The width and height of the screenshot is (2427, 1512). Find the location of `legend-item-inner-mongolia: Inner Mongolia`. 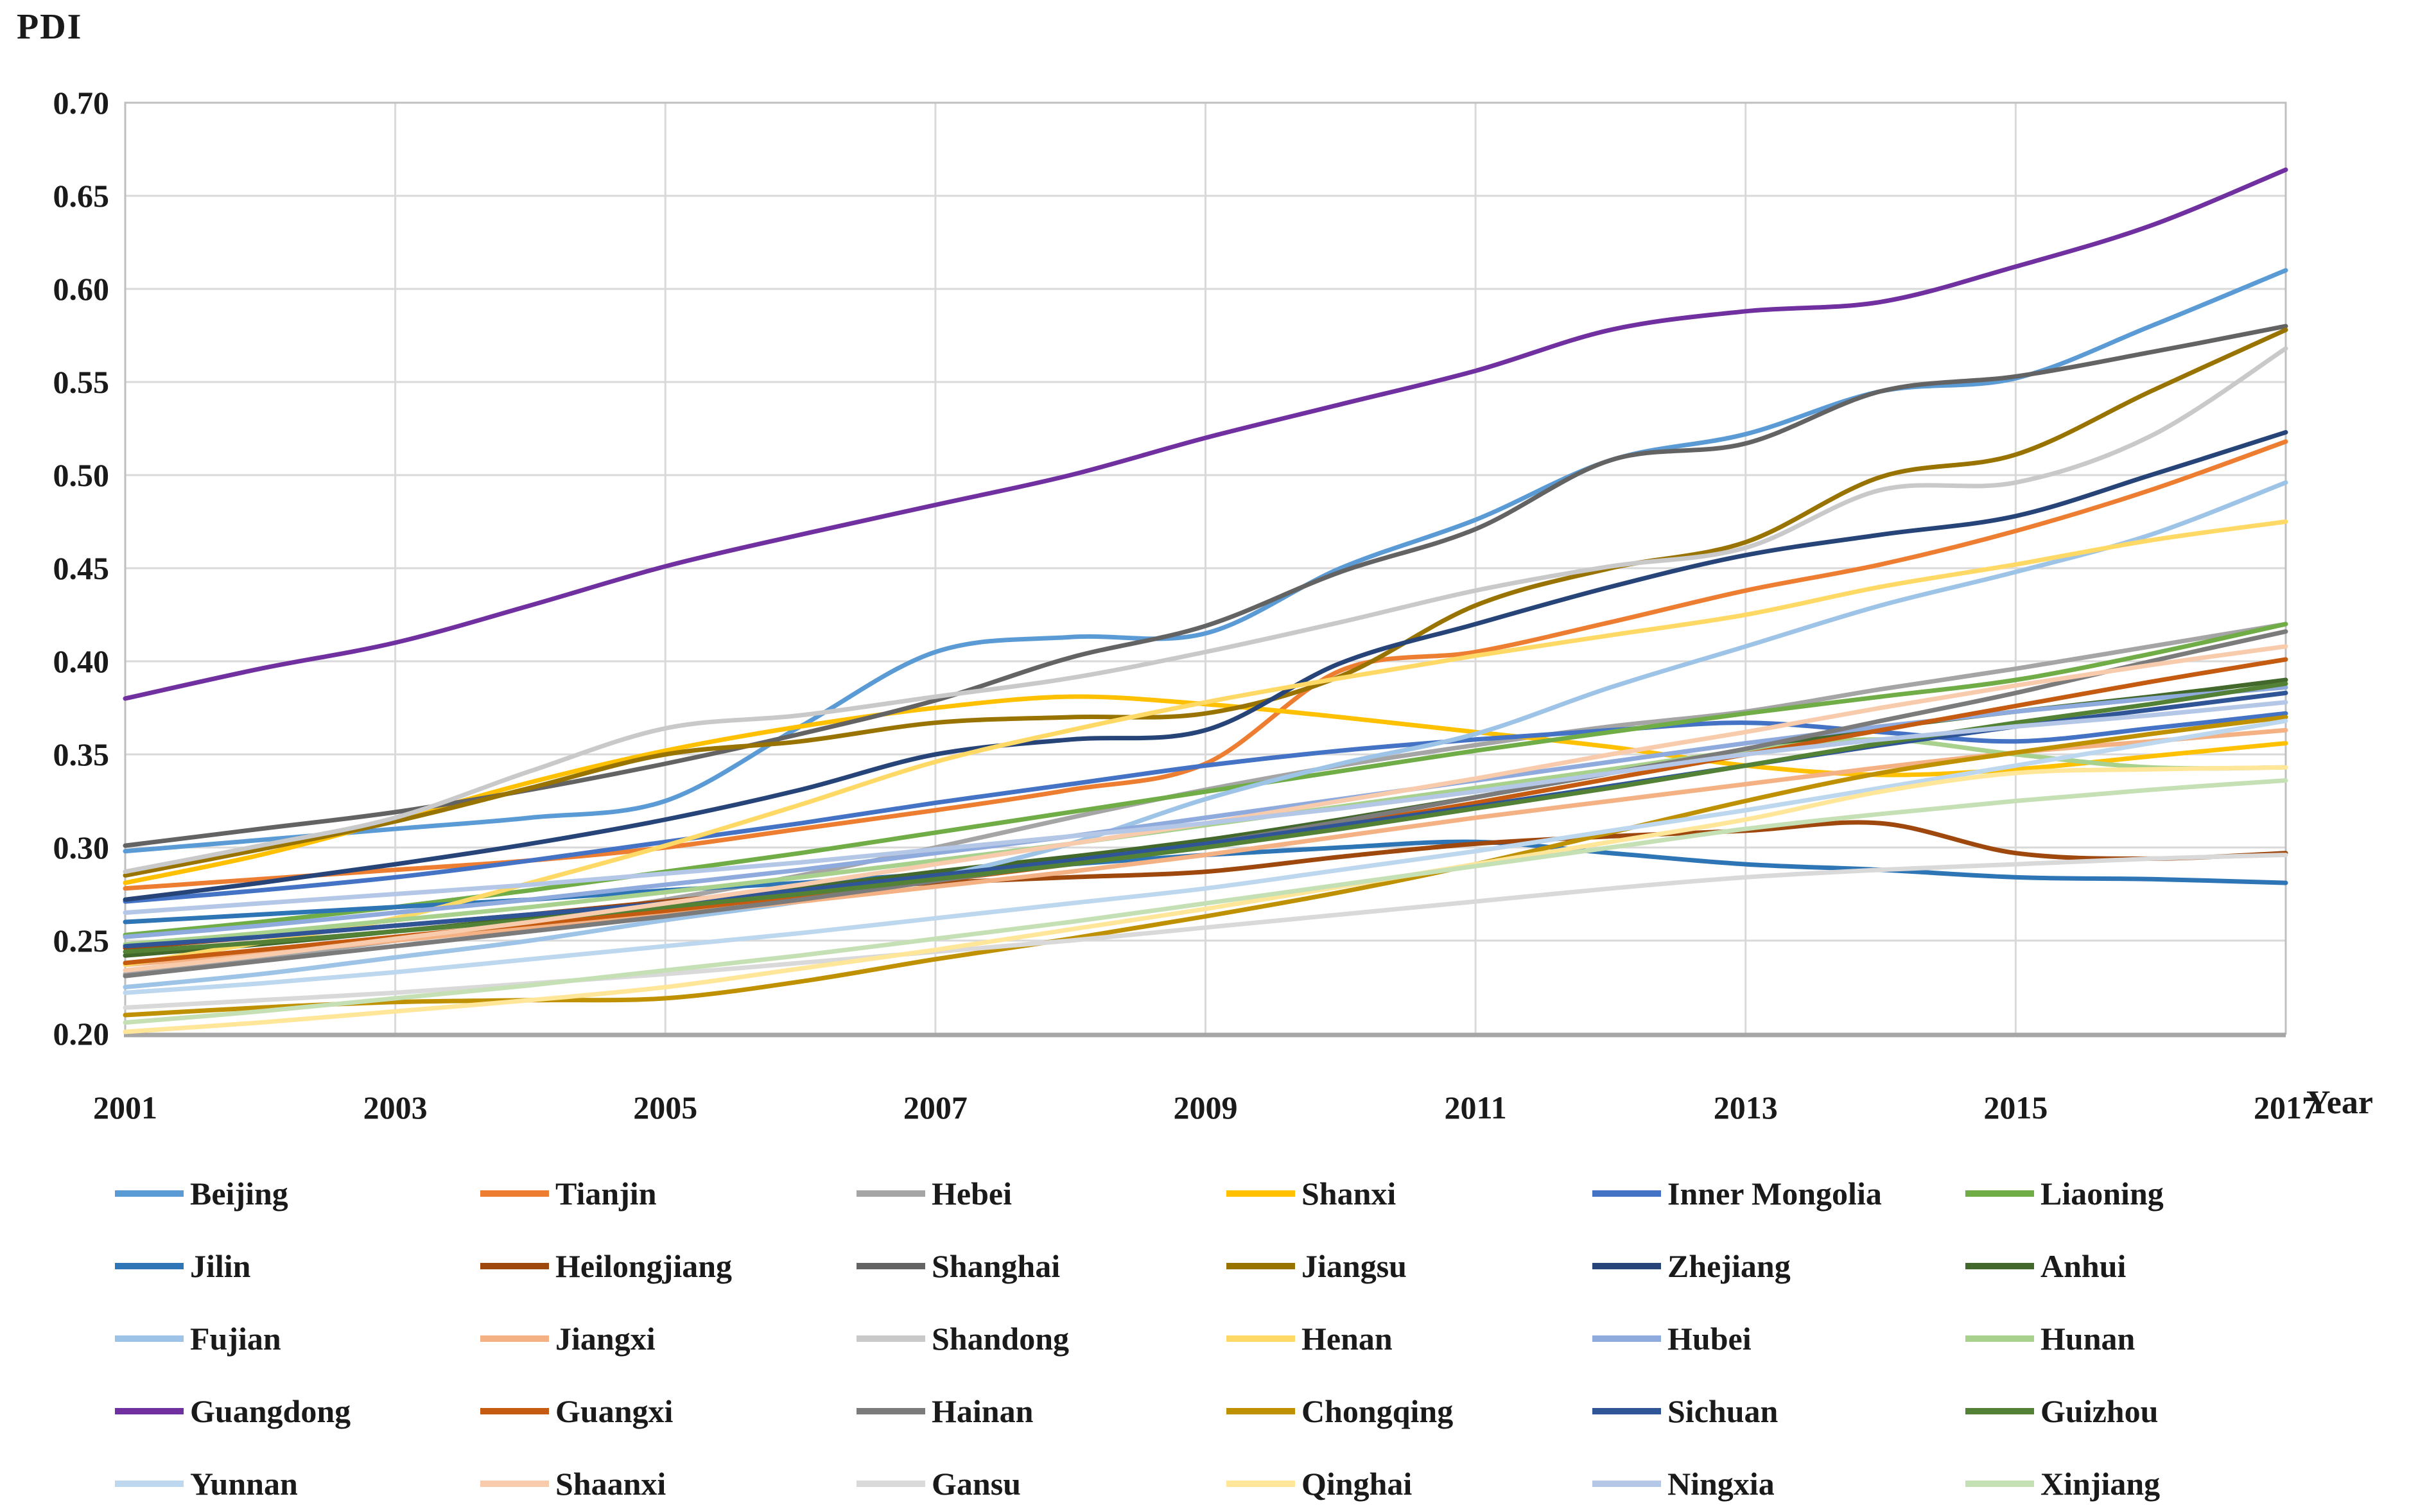

legend-item-inner-mongolia: Inner Mongolia is located at coordinates (1778, 1193).